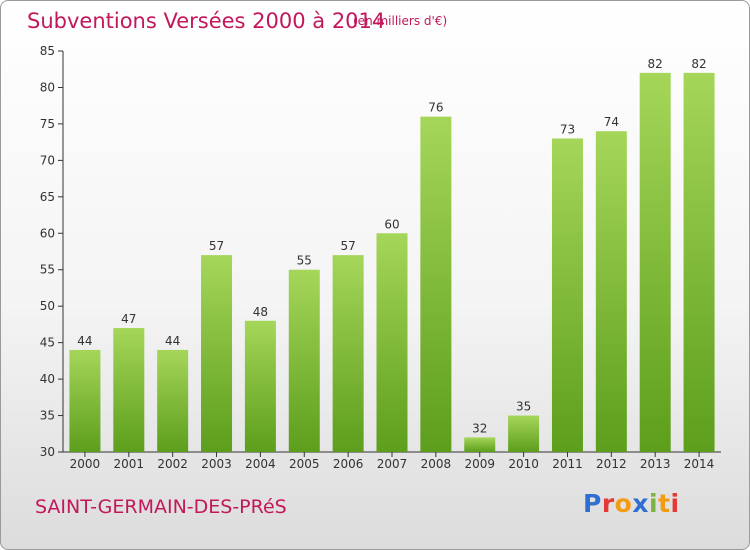 The image size is (750, 550). Describe the element at coordinates (128, 319) in the screenshot. I see `data-label-2001: 47` at that location.